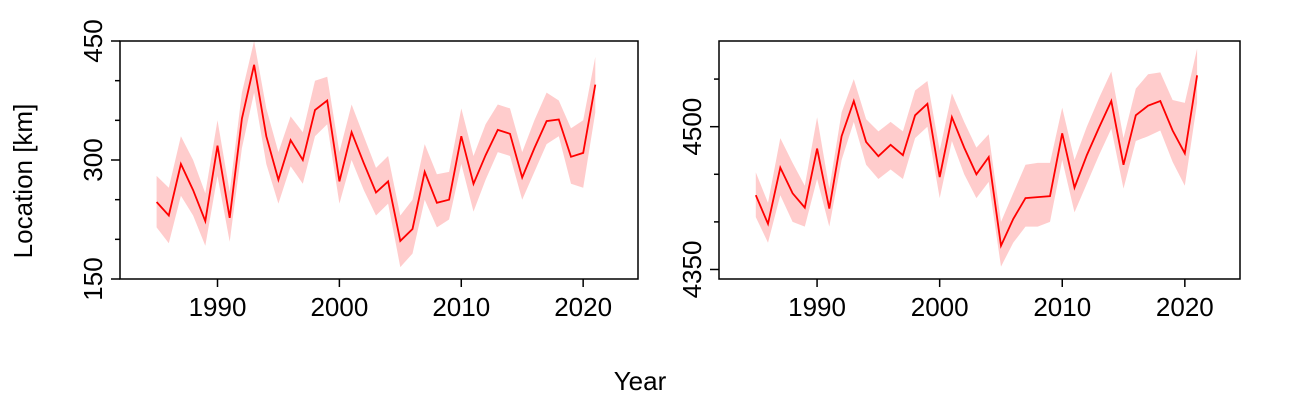 This screenshot has width=1300, height=405. What do you see at coordinates (640, 381) in the screenshot?
I see `x-axis-label: Year` at bounding box center [640, 381].